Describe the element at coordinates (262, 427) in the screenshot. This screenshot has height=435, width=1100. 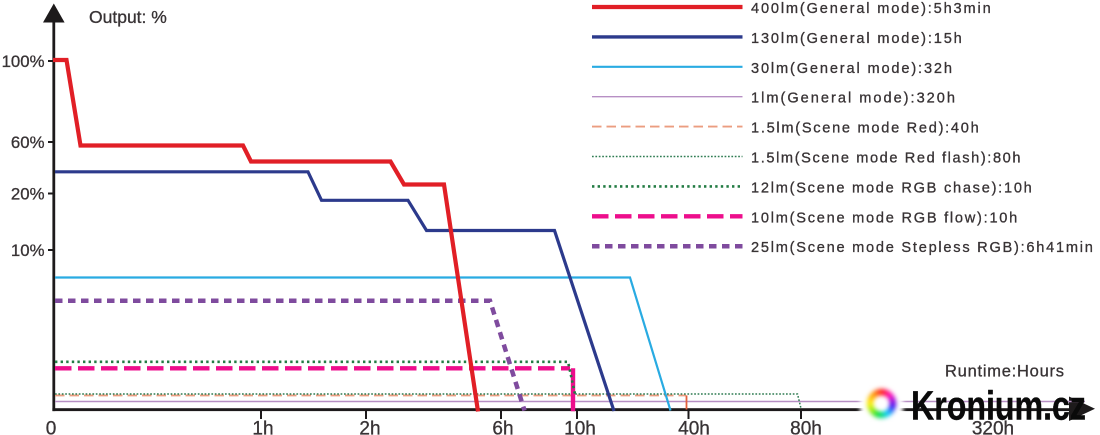
I see `svg-text: 1h` at that location.